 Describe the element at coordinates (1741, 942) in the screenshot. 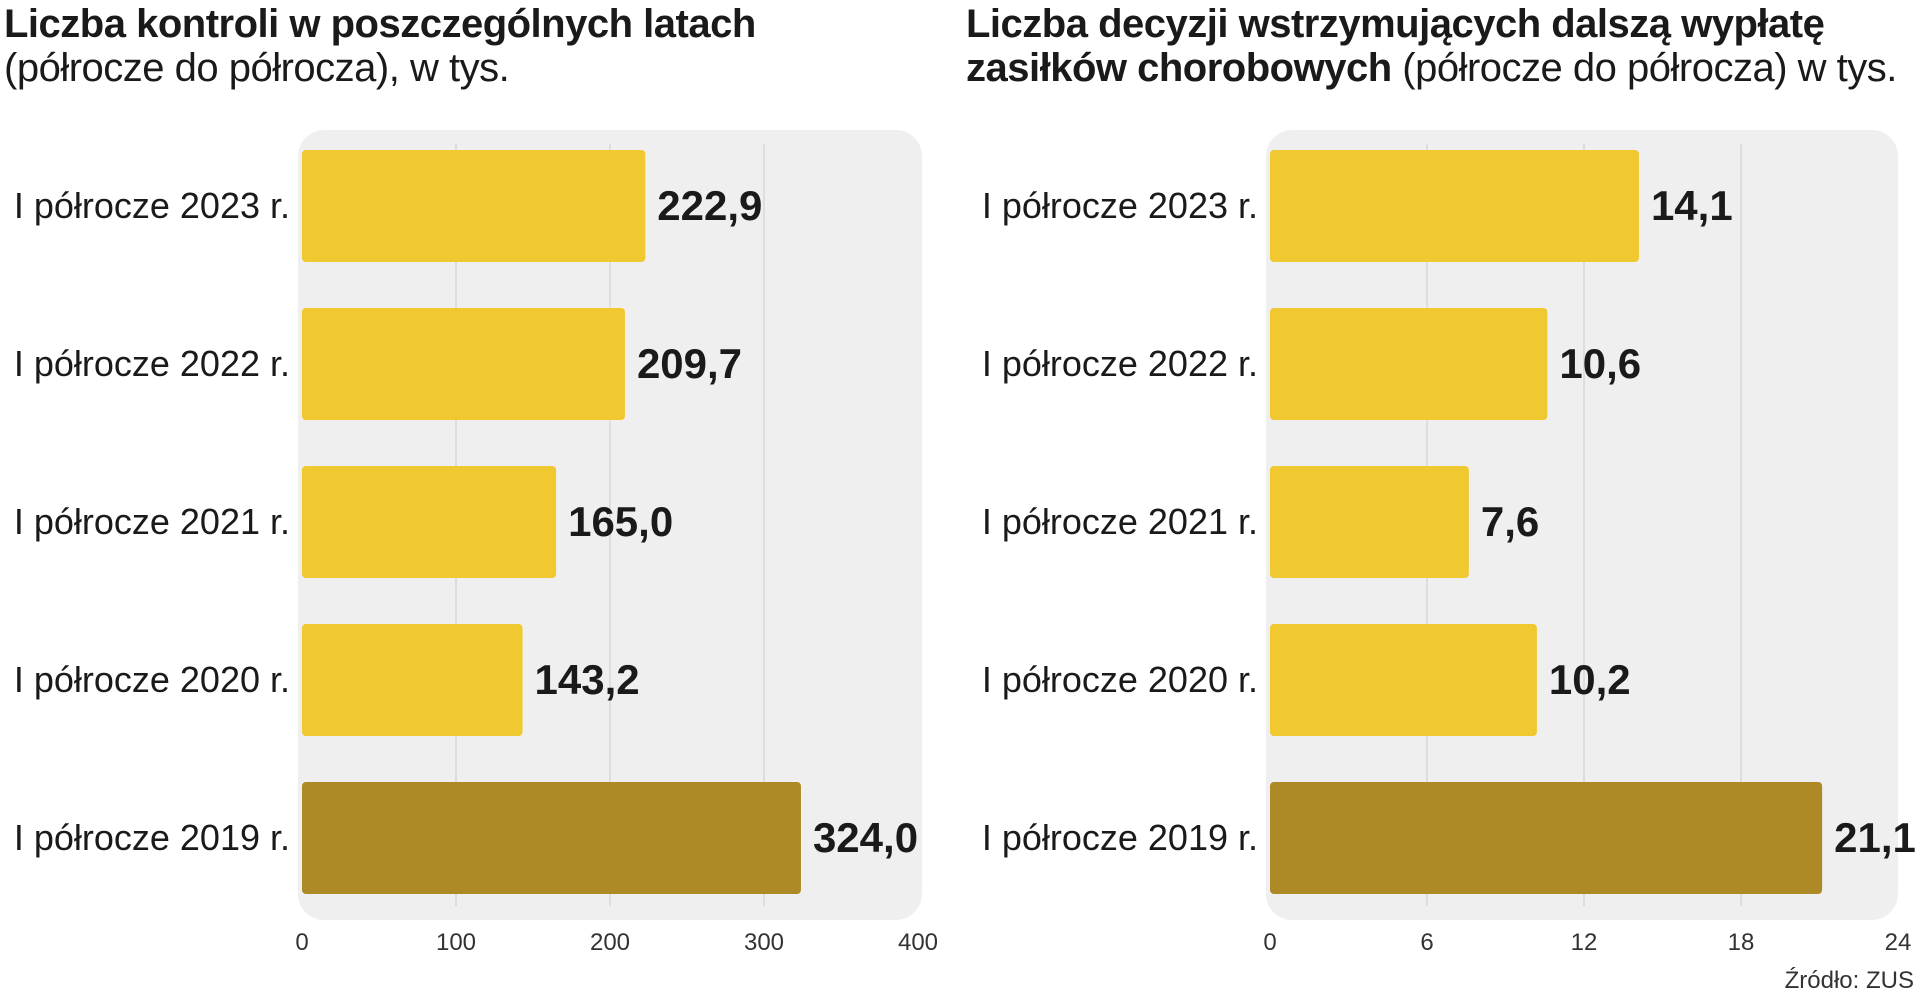

I see `x-tick-label: 18` at that location.